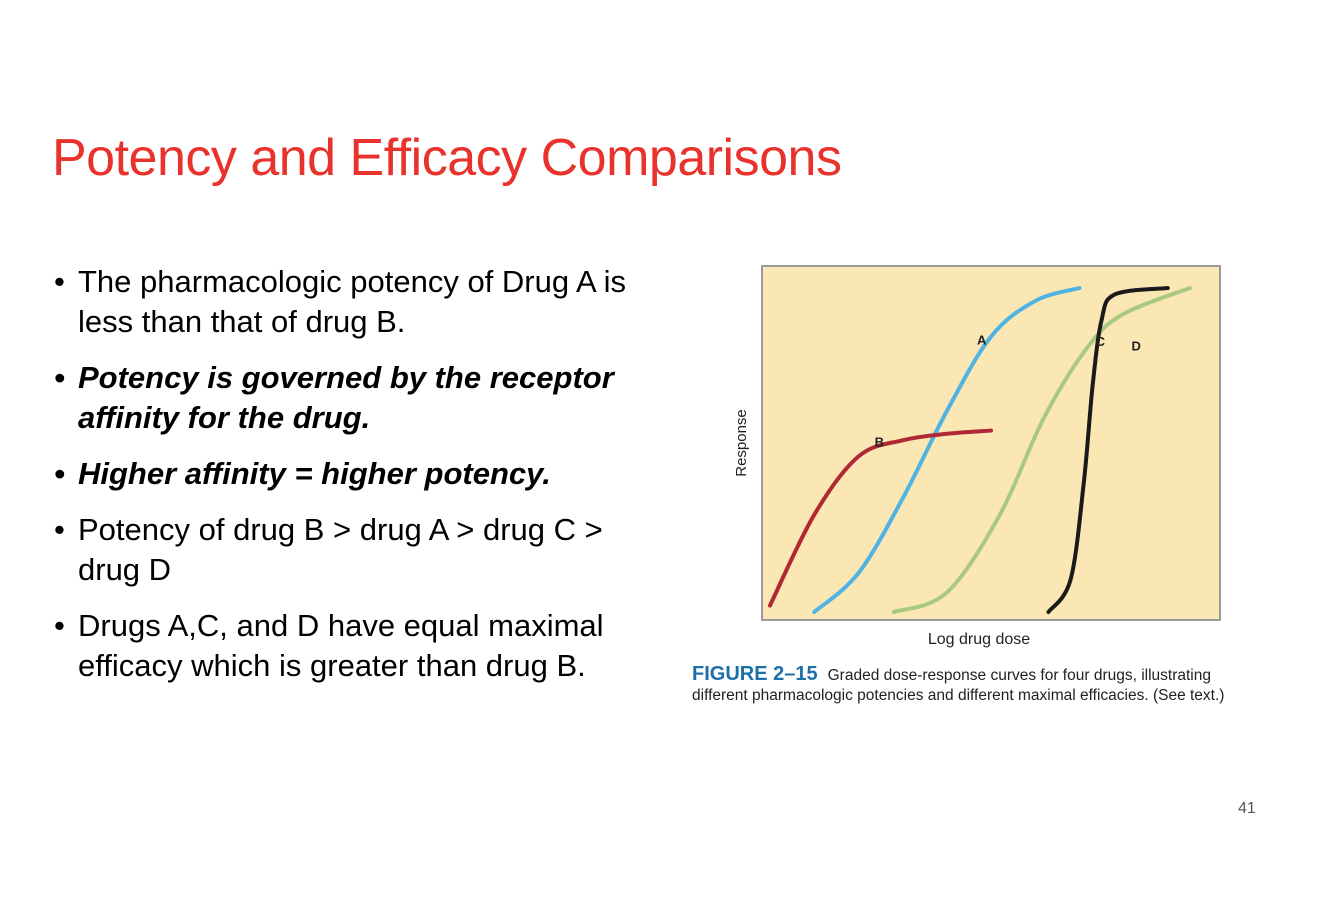 The width and height of the screenshot is (1332, 918). What do you see at coordinates (755, 674) in the screenshot?
I see `figure-label: FIGURE 2–15` at bounding box center [755, 674].